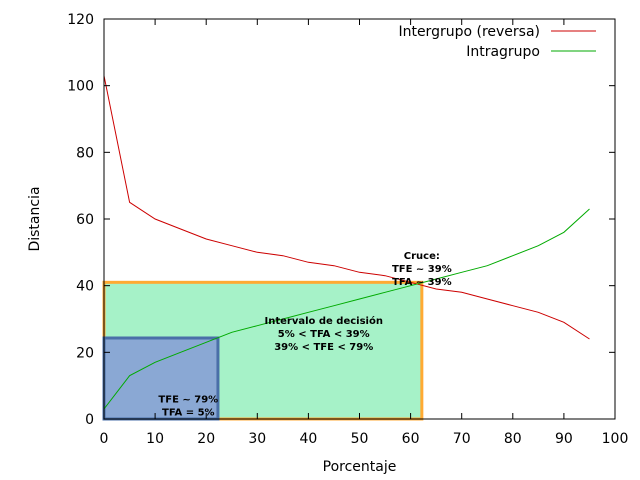 The image size is (640, 480). I want to click on legend-label-2: Intragrupo, so click(503, 52).